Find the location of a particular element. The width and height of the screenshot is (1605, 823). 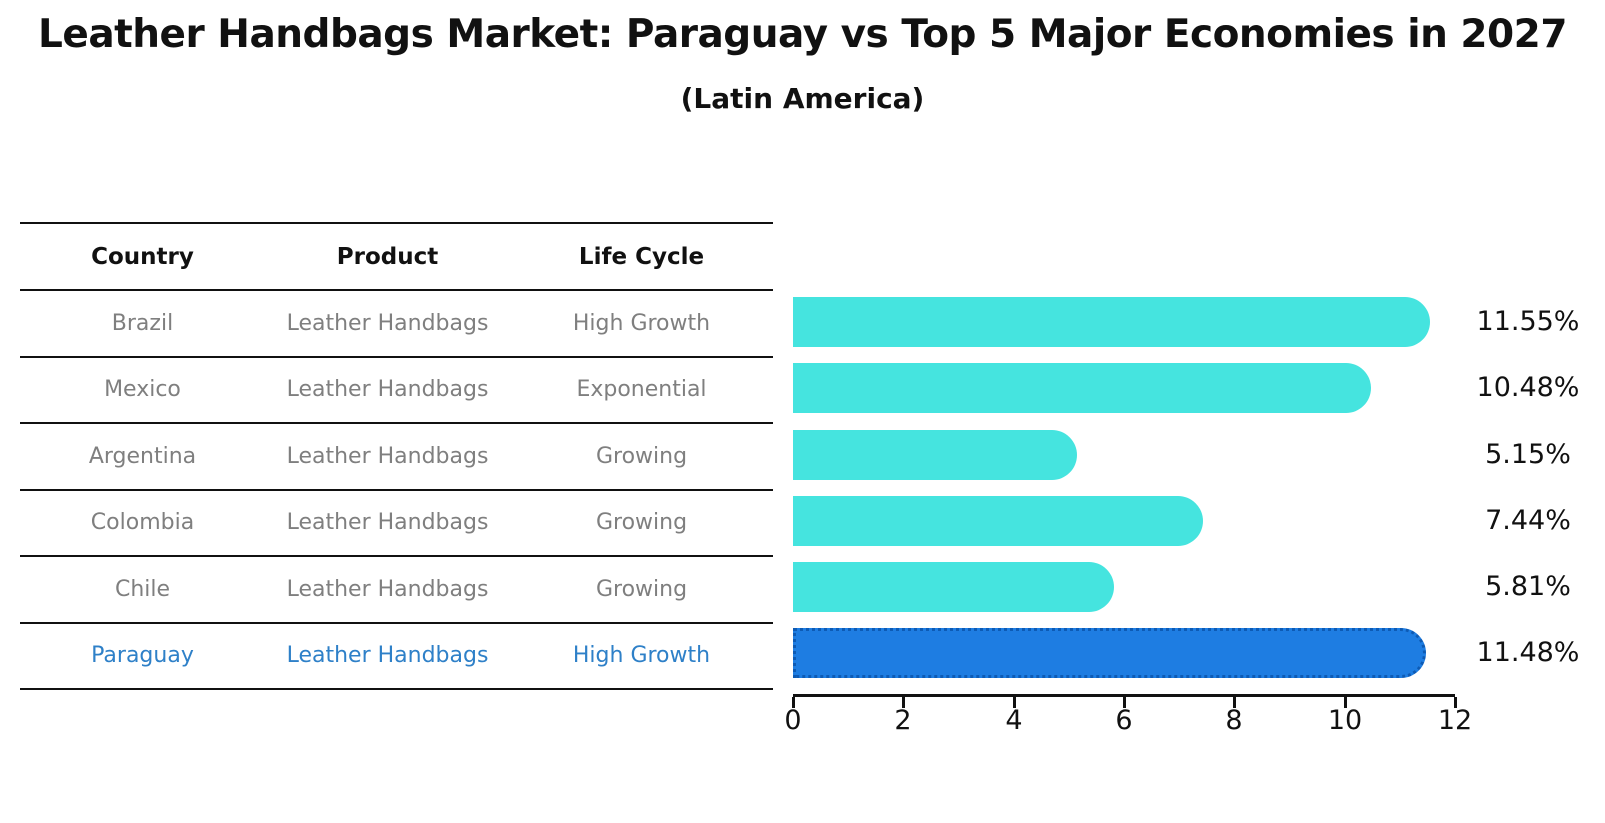

column-header-product: Product is located at coordinates (387, 256).